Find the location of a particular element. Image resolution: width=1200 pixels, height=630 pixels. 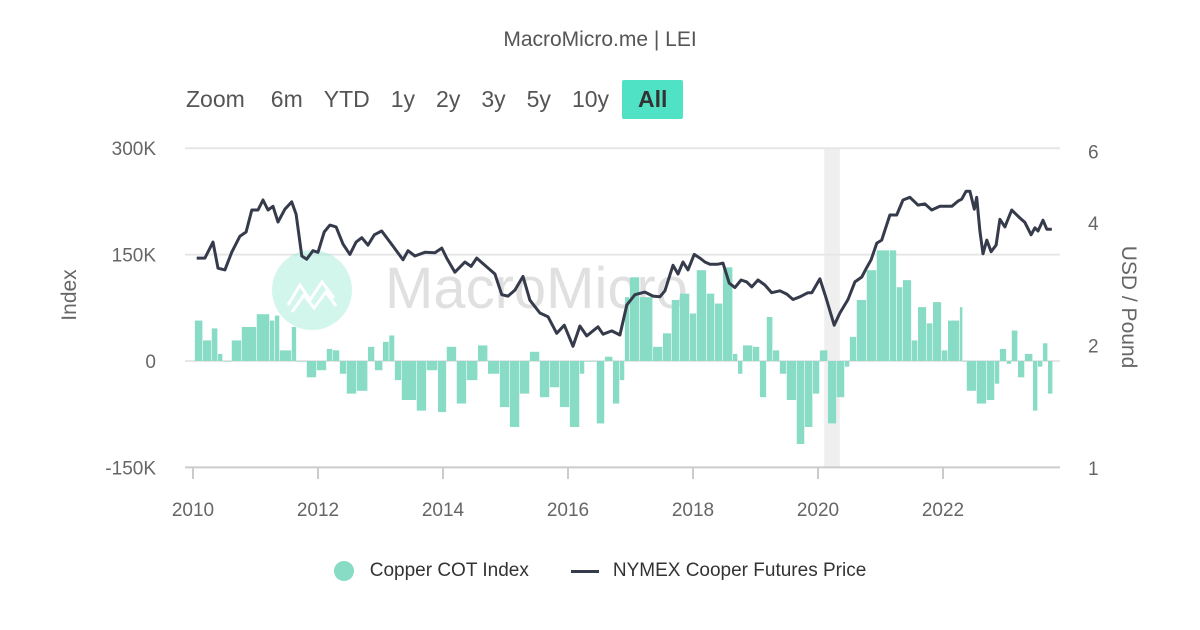

x-tick-label: 2020 is located at coordinates (818, 510).